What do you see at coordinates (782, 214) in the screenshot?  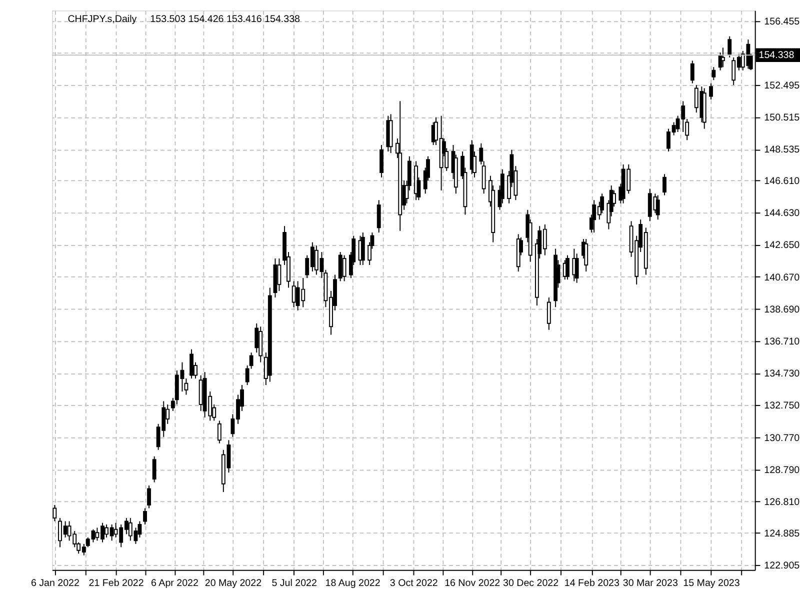 I see `y-tick-label: 144.630` at bounding box center [782, 214].